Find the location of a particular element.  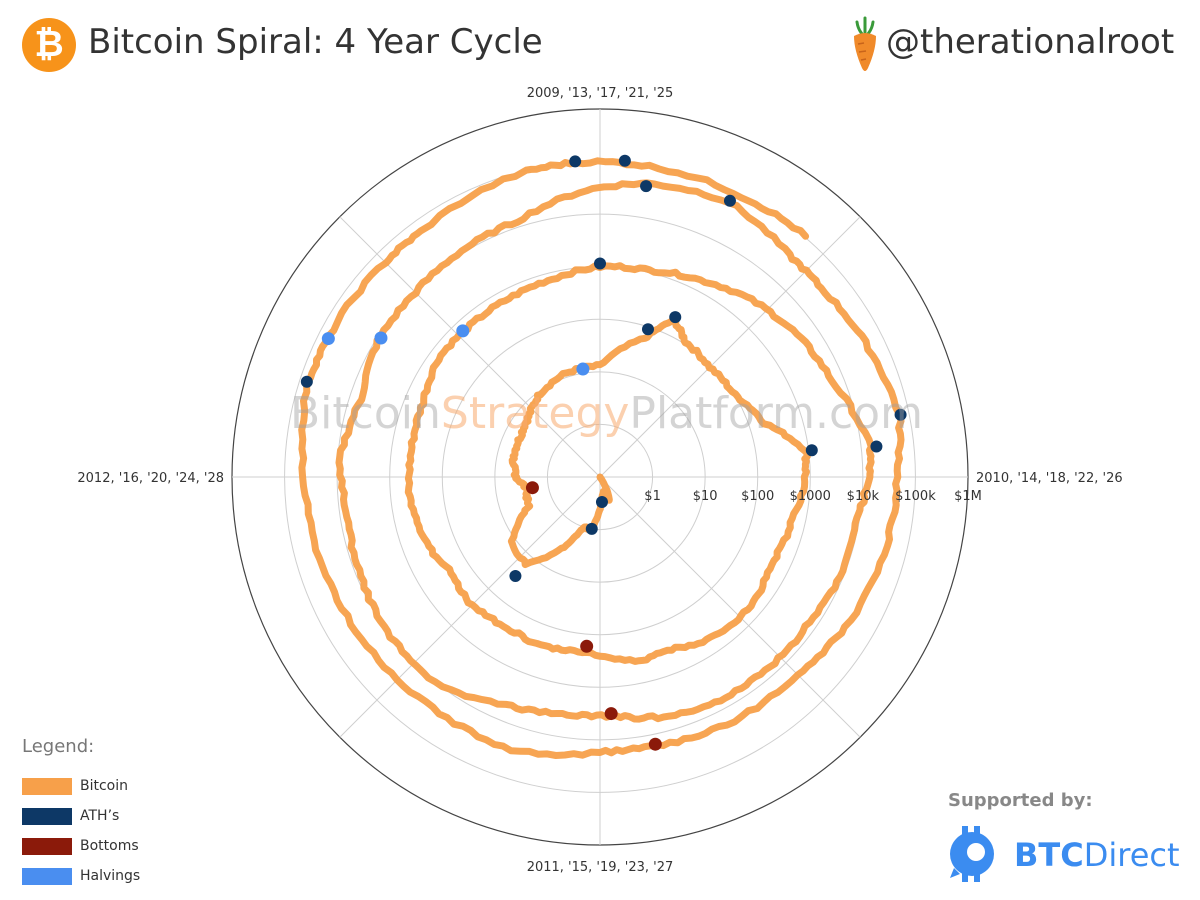

legend-item-bottoms: Bottoms is located at coordinates (112, 846).